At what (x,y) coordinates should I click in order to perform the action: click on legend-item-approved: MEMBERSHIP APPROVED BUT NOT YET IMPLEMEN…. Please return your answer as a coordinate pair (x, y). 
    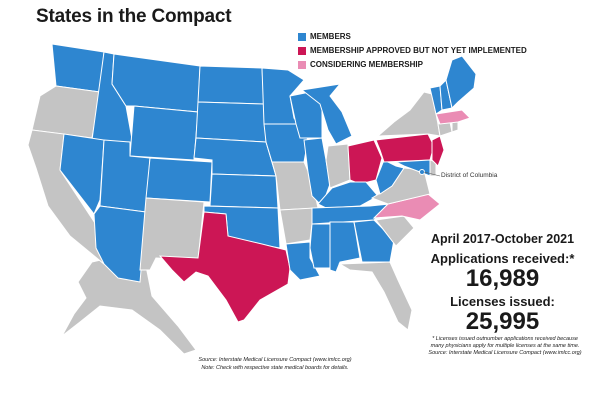
    Looking at the image, I should click on (412, 50).